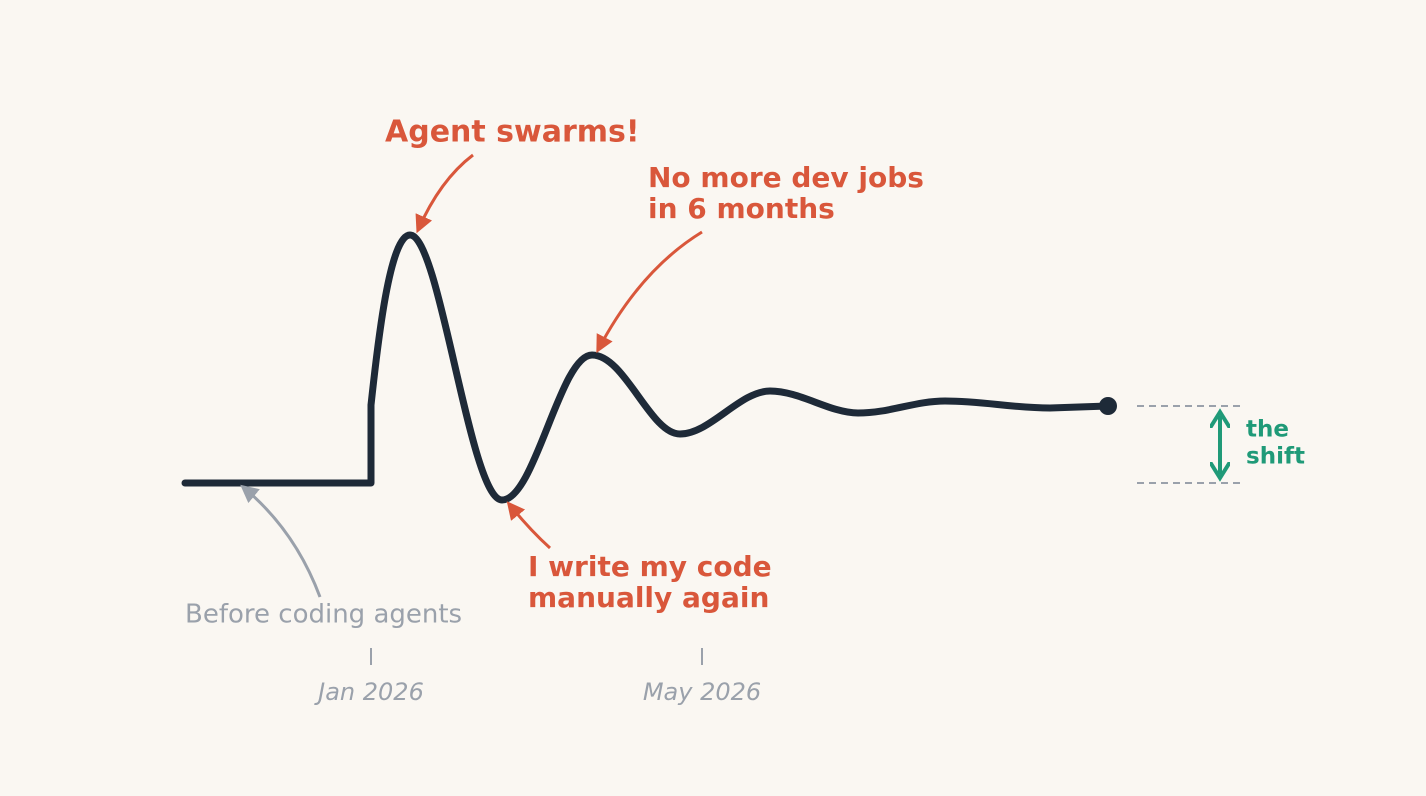  What do you see at coordinates (323, 615) in the screenshot?
I see `annotation: Before coding agents` at bounding box center [323, 615].